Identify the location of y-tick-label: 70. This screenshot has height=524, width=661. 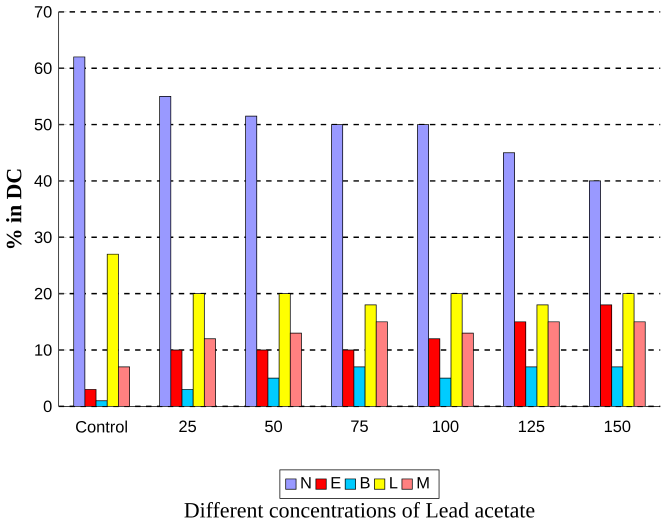
(43, 12).